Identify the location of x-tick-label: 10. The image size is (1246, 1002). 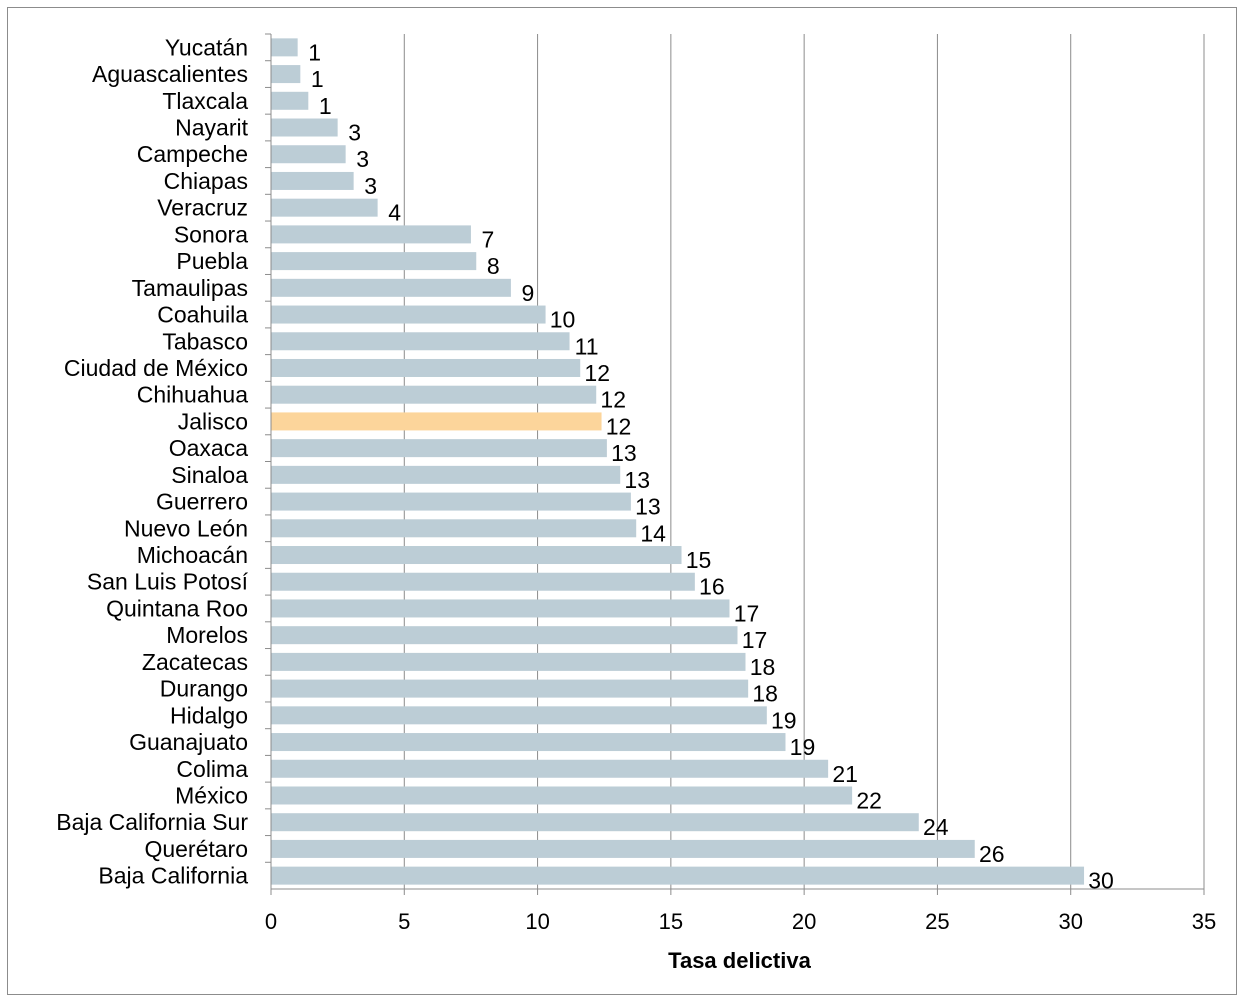
(537, 921).